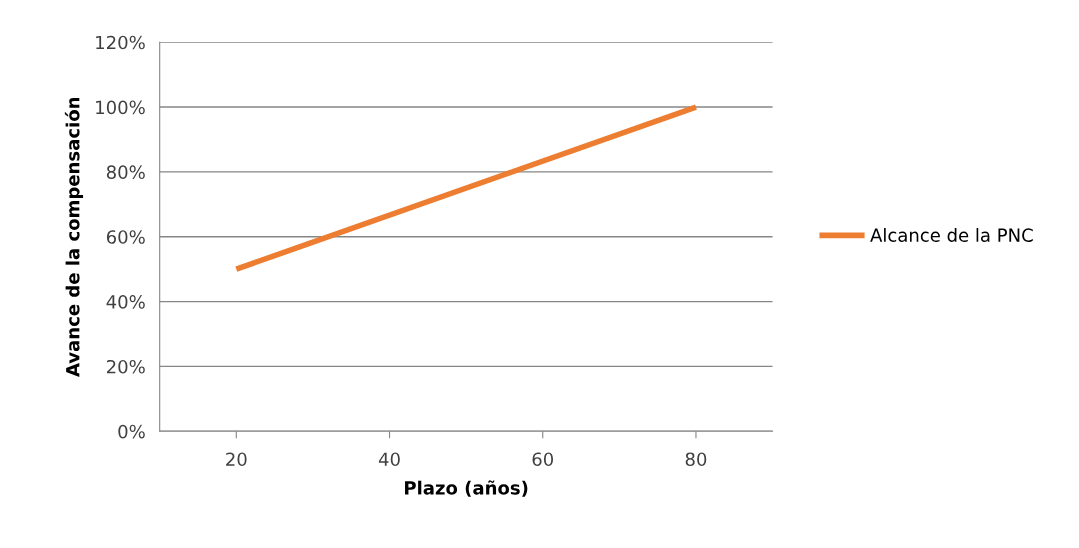 The width and height of the screenshot is (1079, 548). What do you see at coordinates (125, 172) in the screenshot?
I see `y-tick-label: 80%` at bounding box center [125, 172].